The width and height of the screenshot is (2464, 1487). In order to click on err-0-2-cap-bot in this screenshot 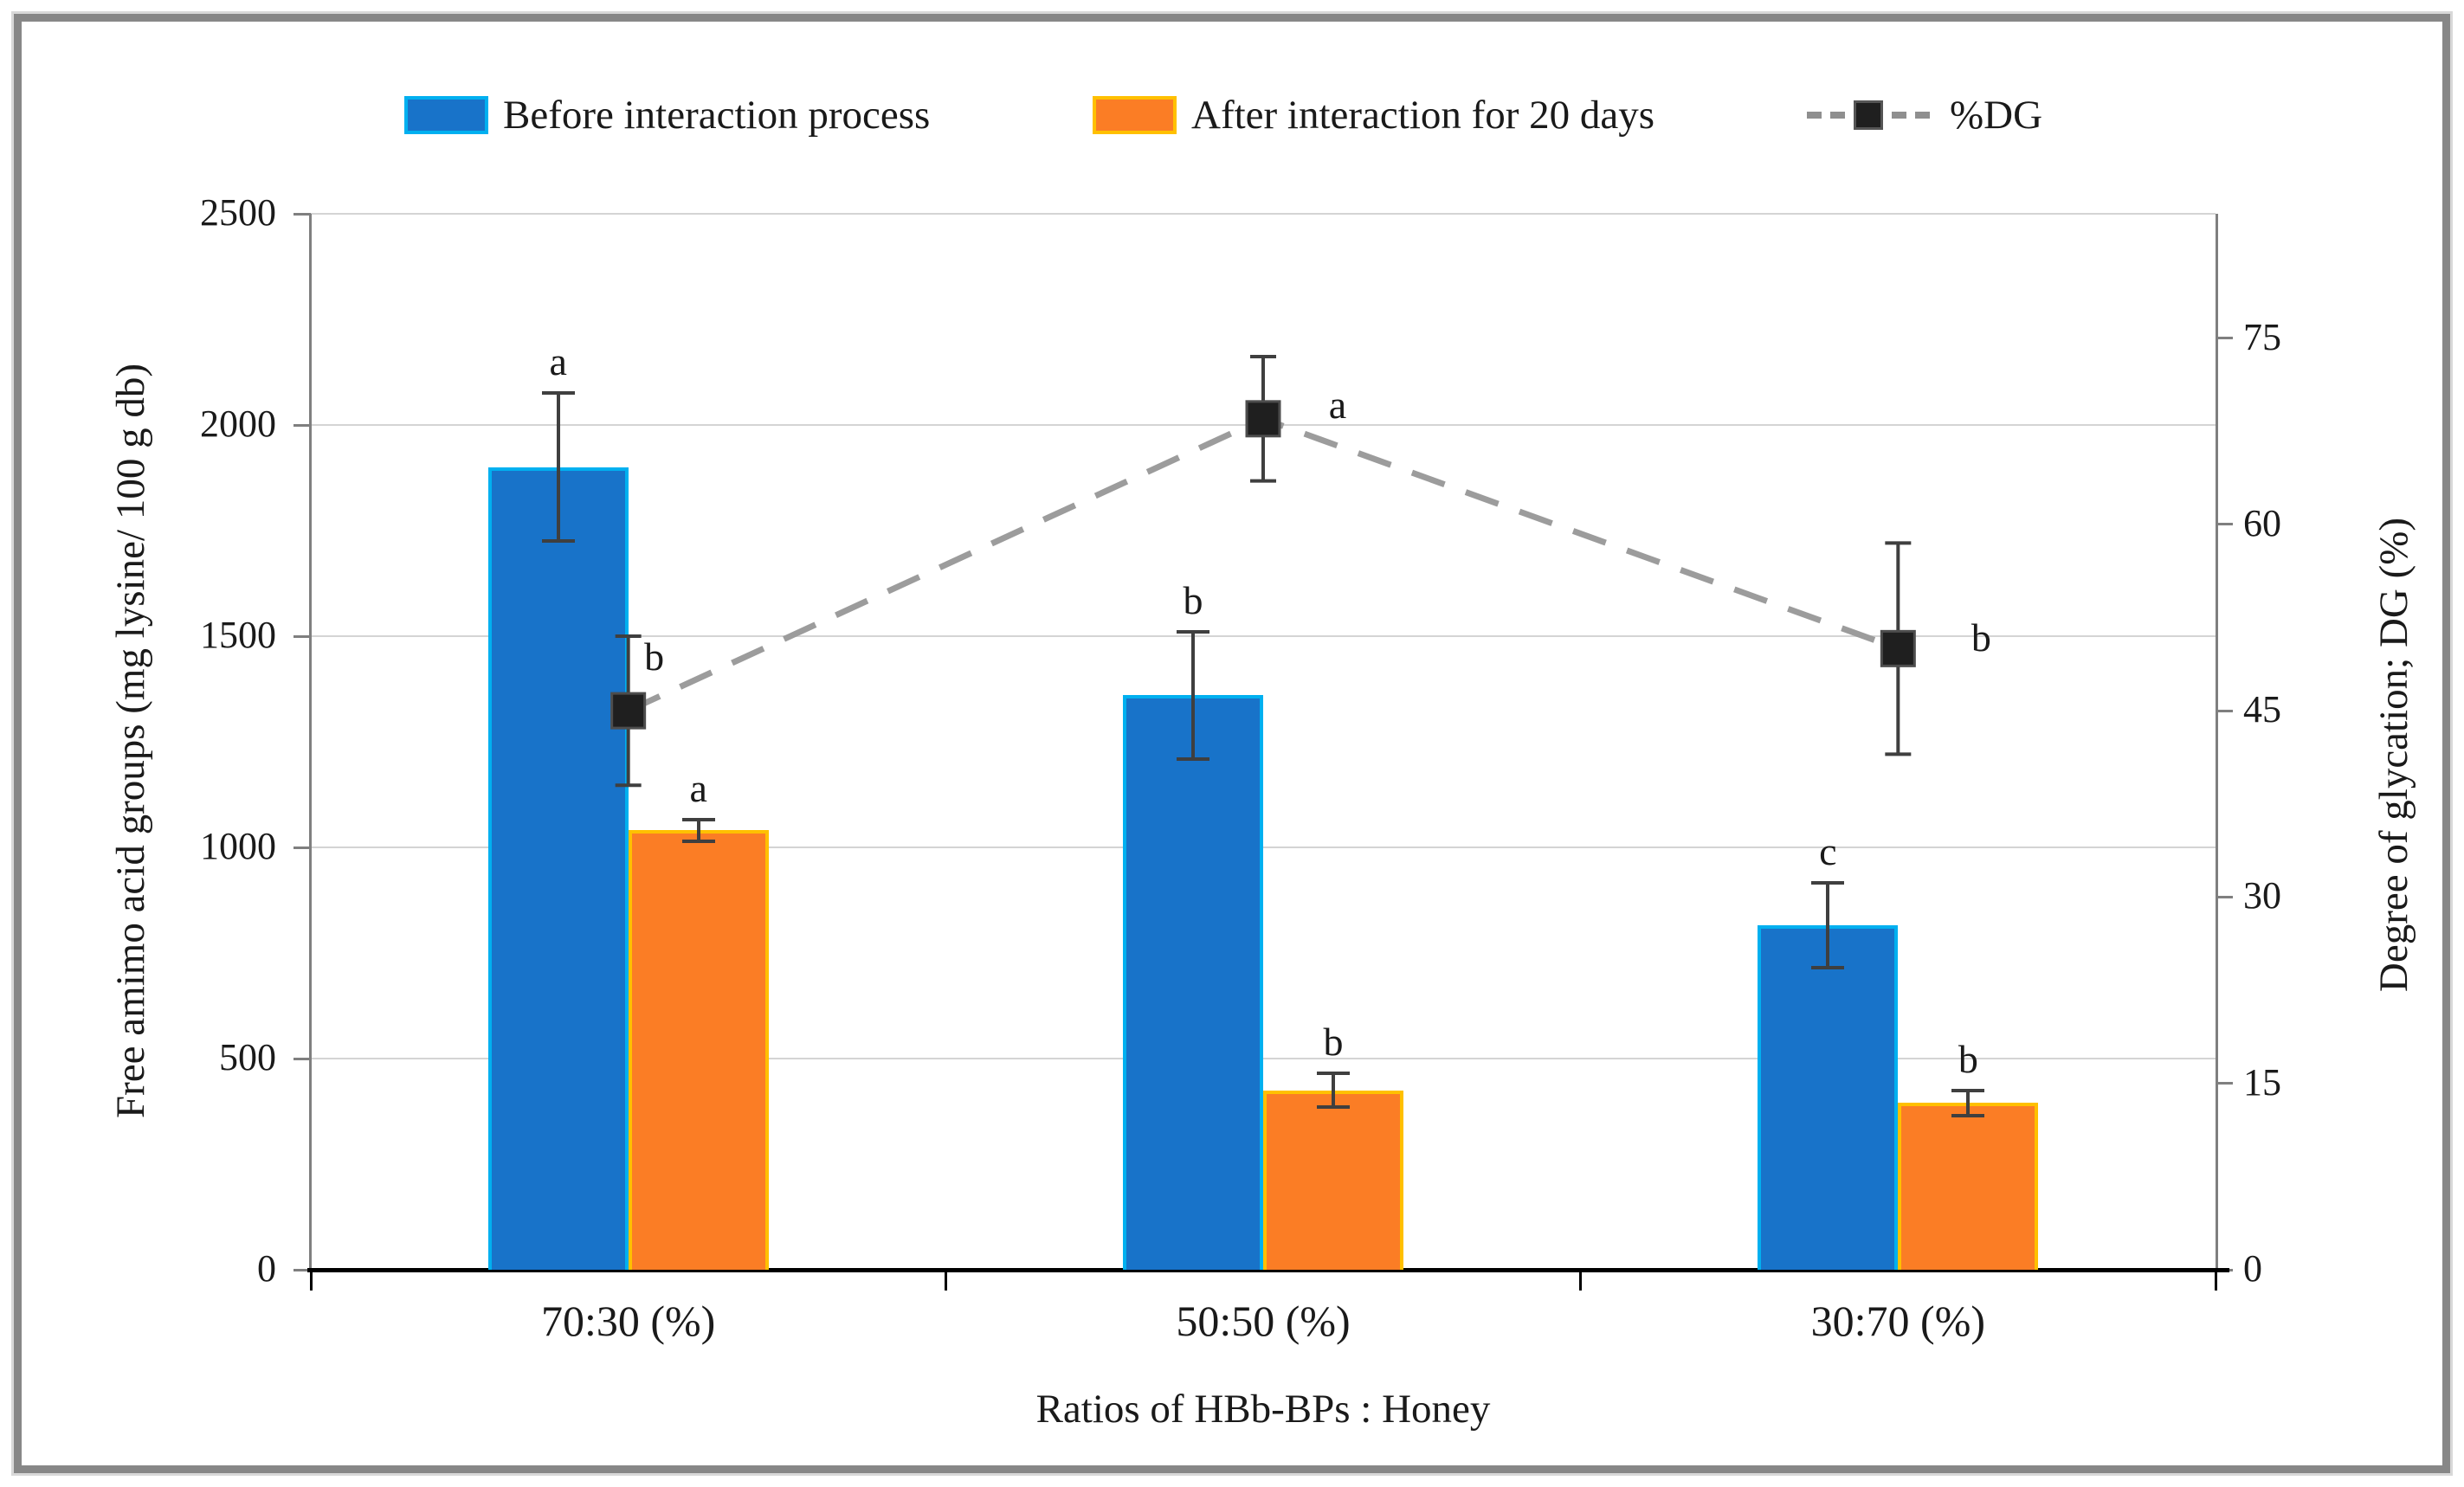, I will do `click(1828, 968)`.